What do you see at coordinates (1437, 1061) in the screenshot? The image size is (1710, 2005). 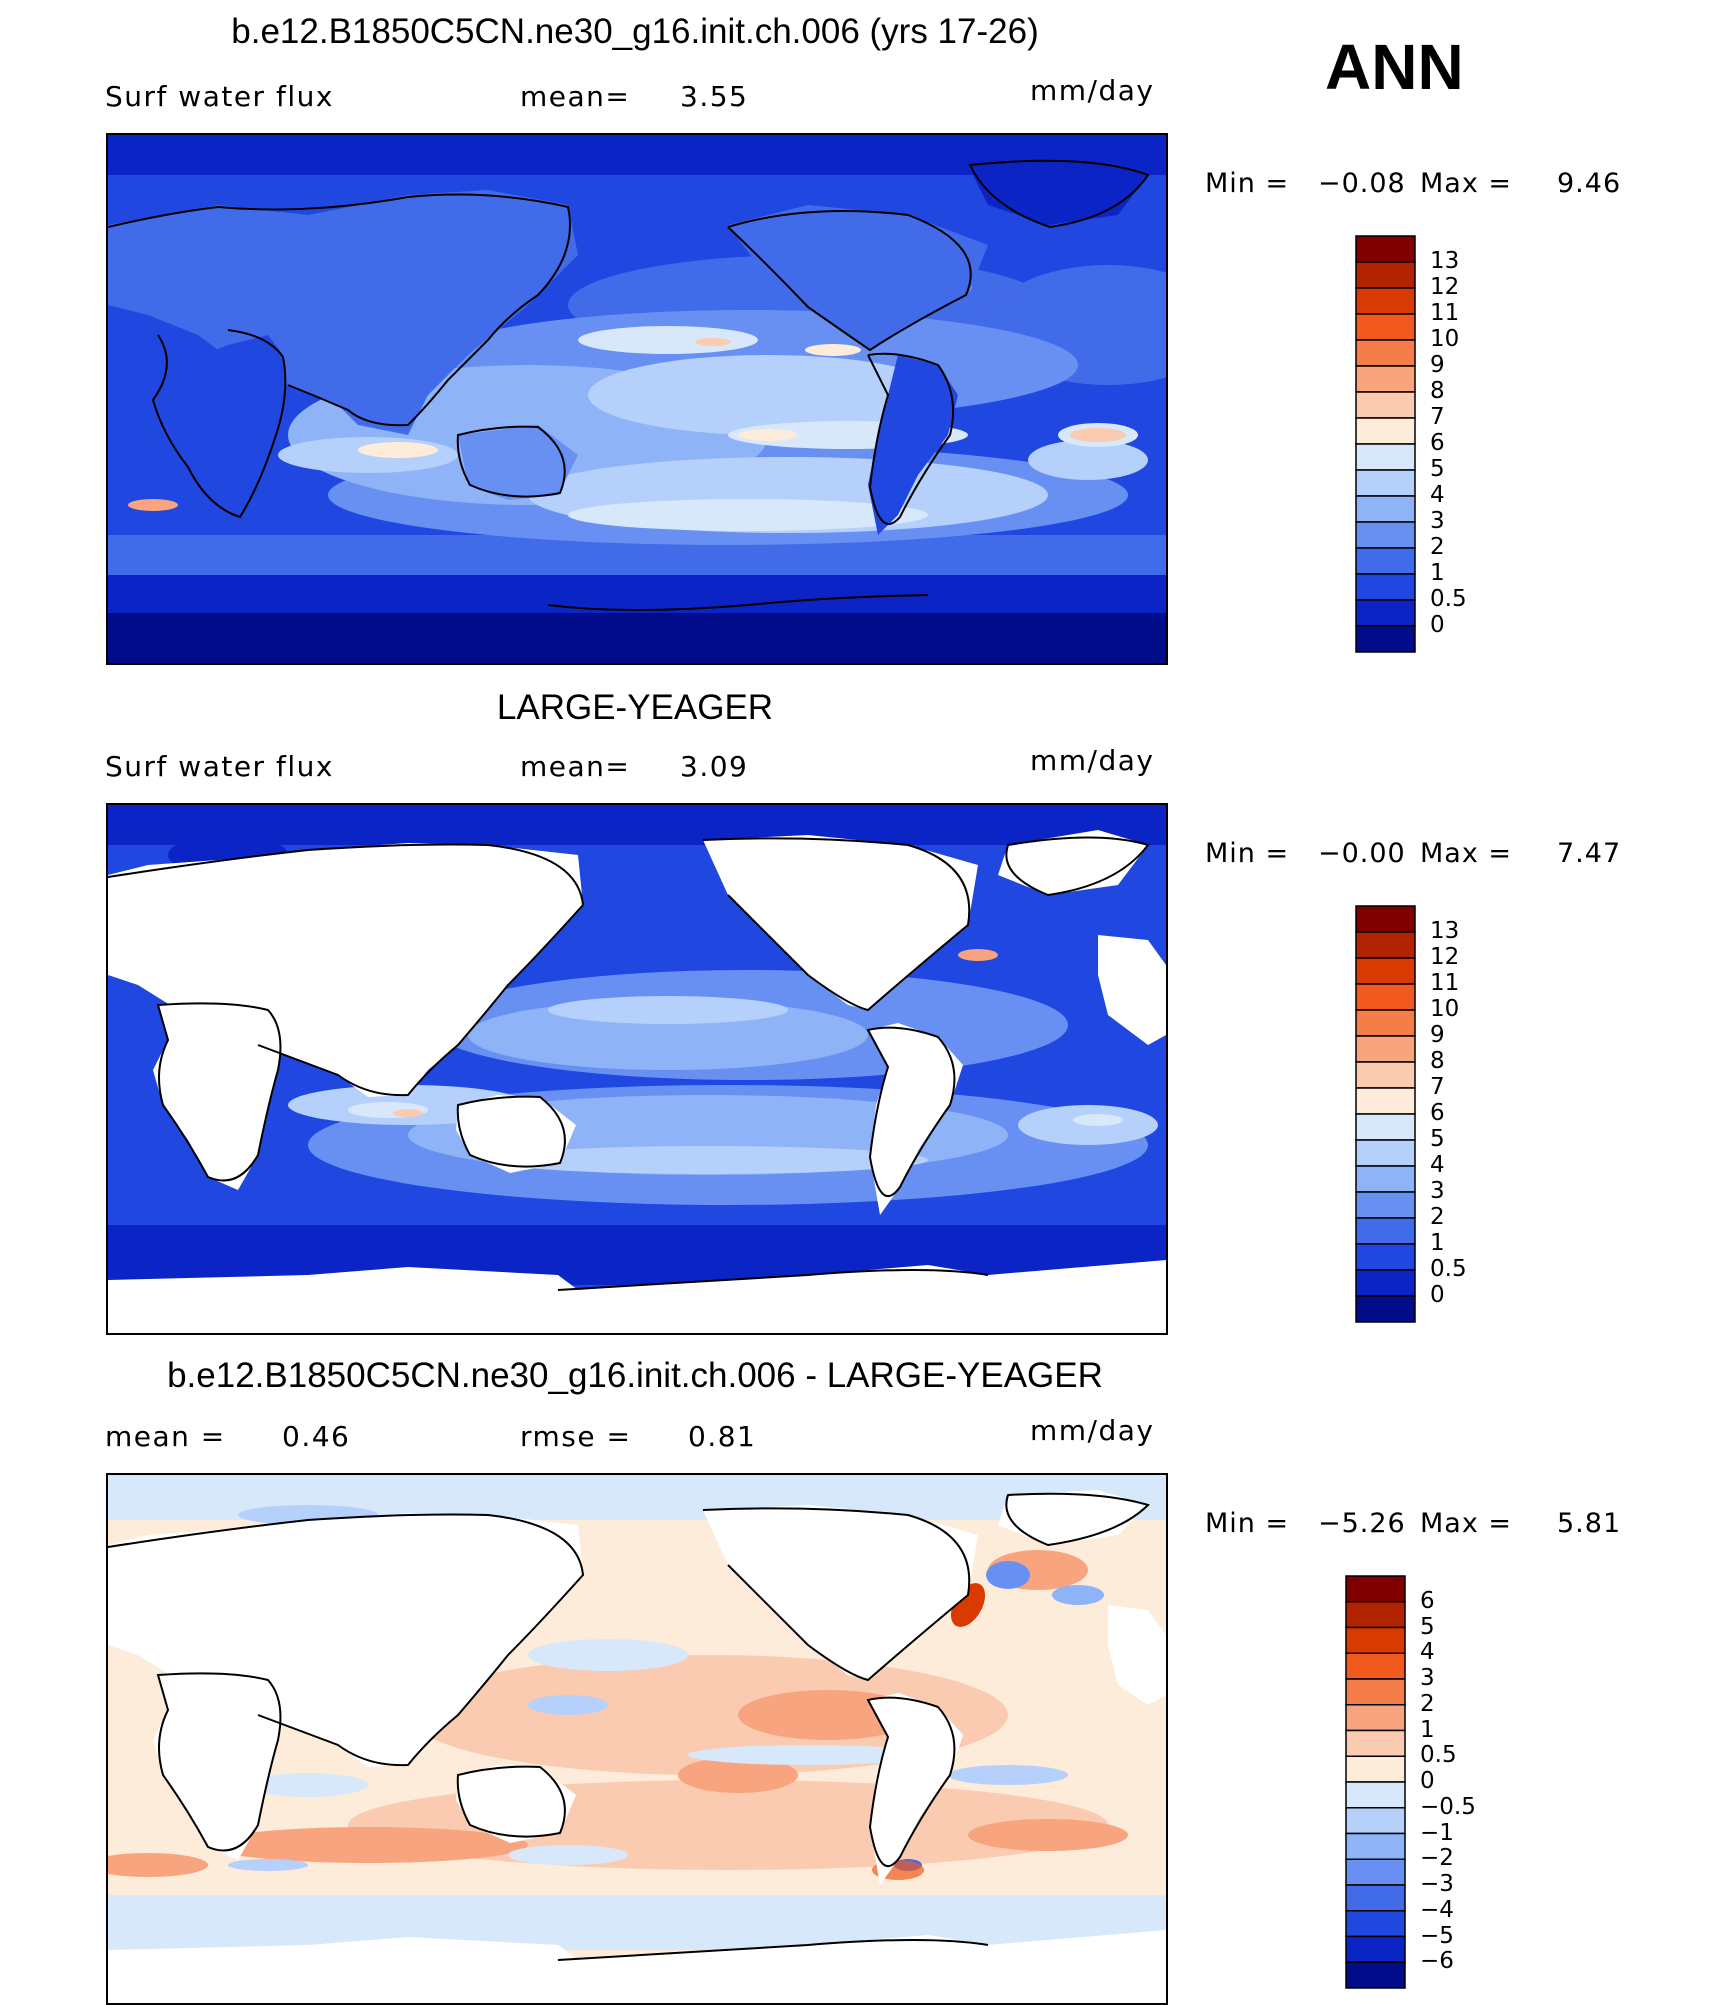 I see `colorbar-tick-label: 8` at bounding box center [1437, 1061].